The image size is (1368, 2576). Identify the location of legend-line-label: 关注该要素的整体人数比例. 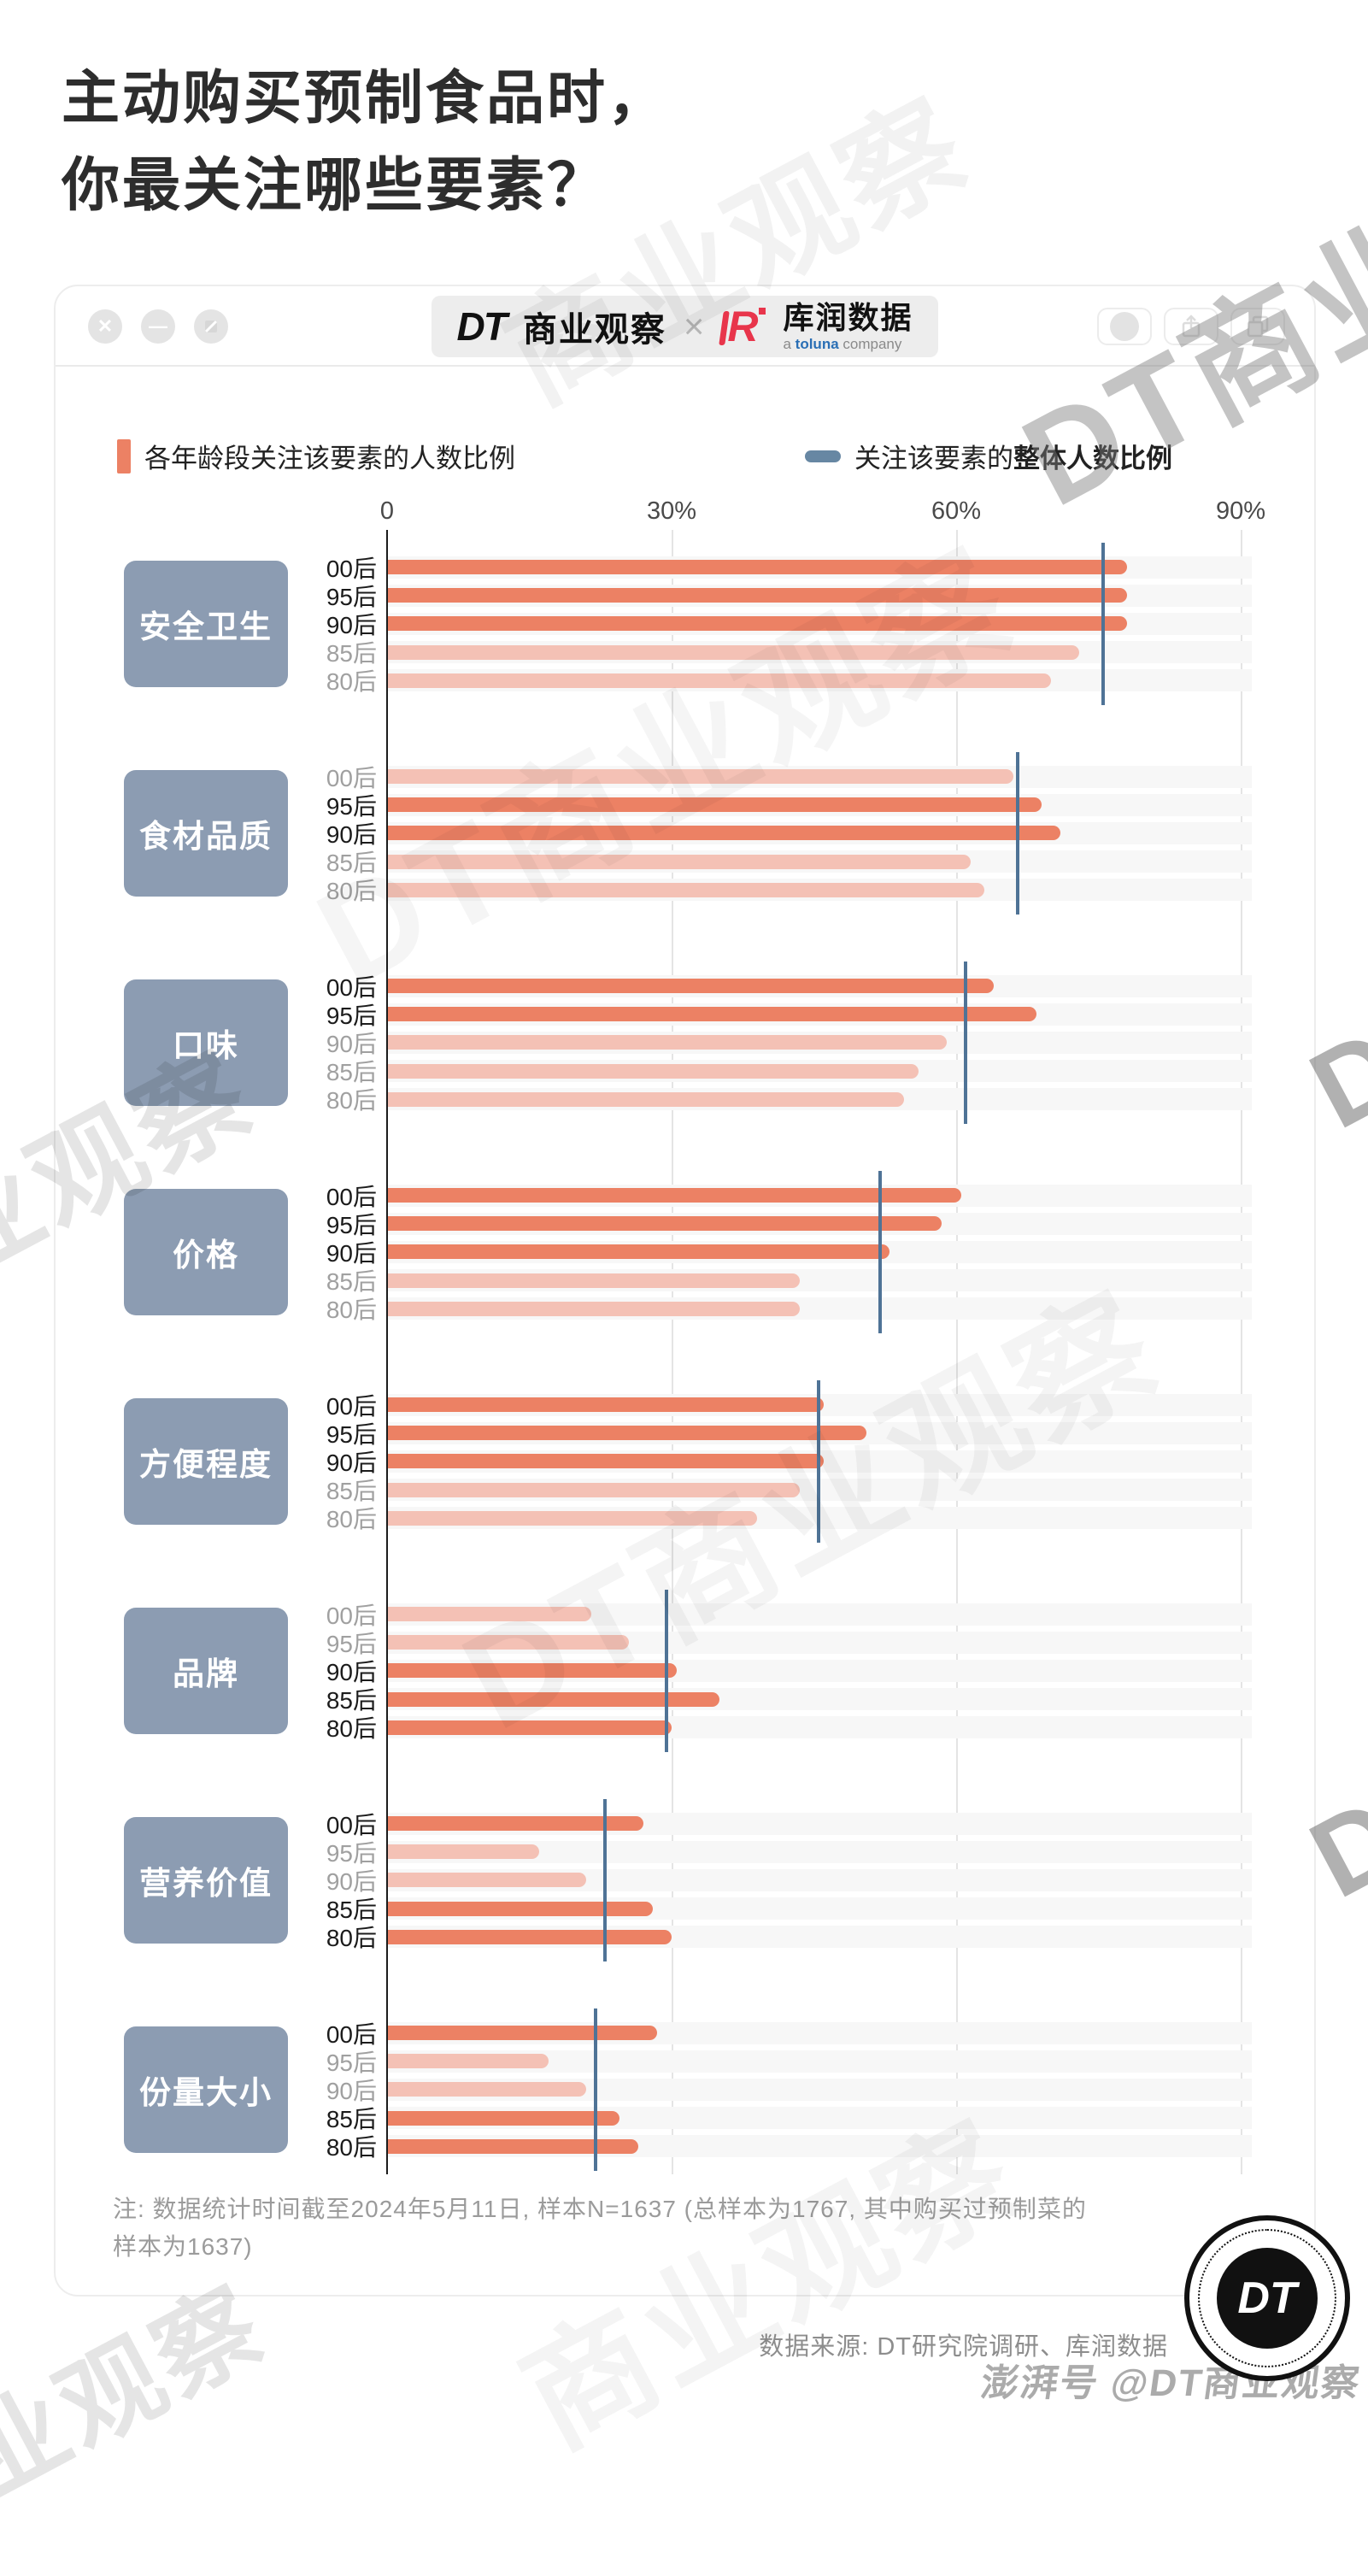
(1013, 456).